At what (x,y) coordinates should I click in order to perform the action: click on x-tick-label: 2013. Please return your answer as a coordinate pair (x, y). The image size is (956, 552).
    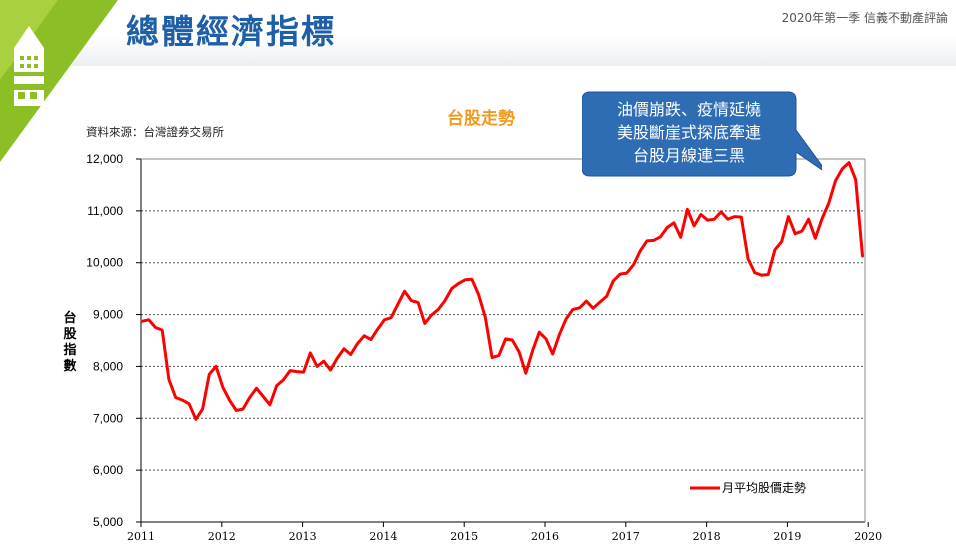
    Looking at the image, I should click on (303, 536).